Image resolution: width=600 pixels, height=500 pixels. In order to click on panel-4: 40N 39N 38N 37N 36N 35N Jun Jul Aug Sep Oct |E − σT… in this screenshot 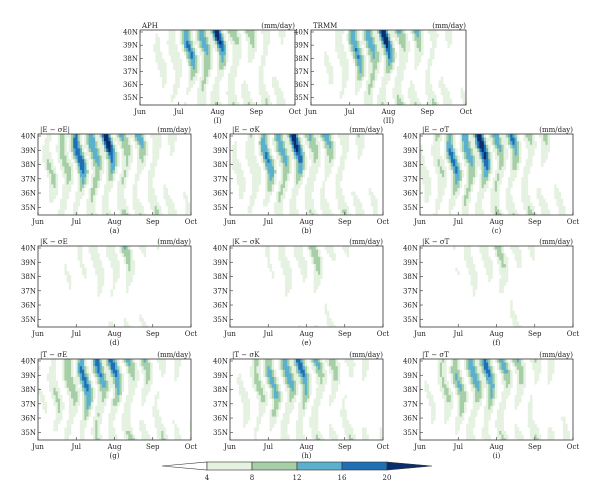, I will do `click(491, 180)`.